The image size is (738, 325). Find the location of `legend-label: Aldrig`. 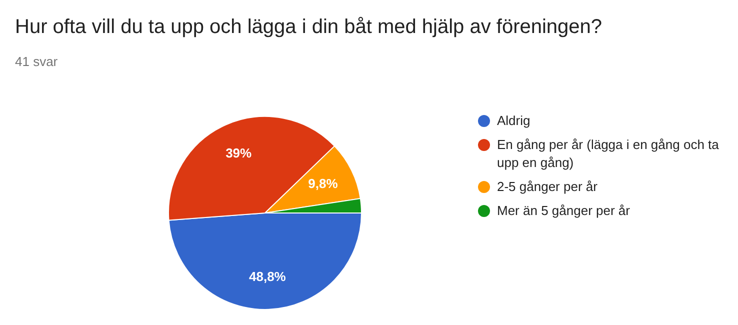

legend-label: Aldrig is located at coordinates (513, 121).